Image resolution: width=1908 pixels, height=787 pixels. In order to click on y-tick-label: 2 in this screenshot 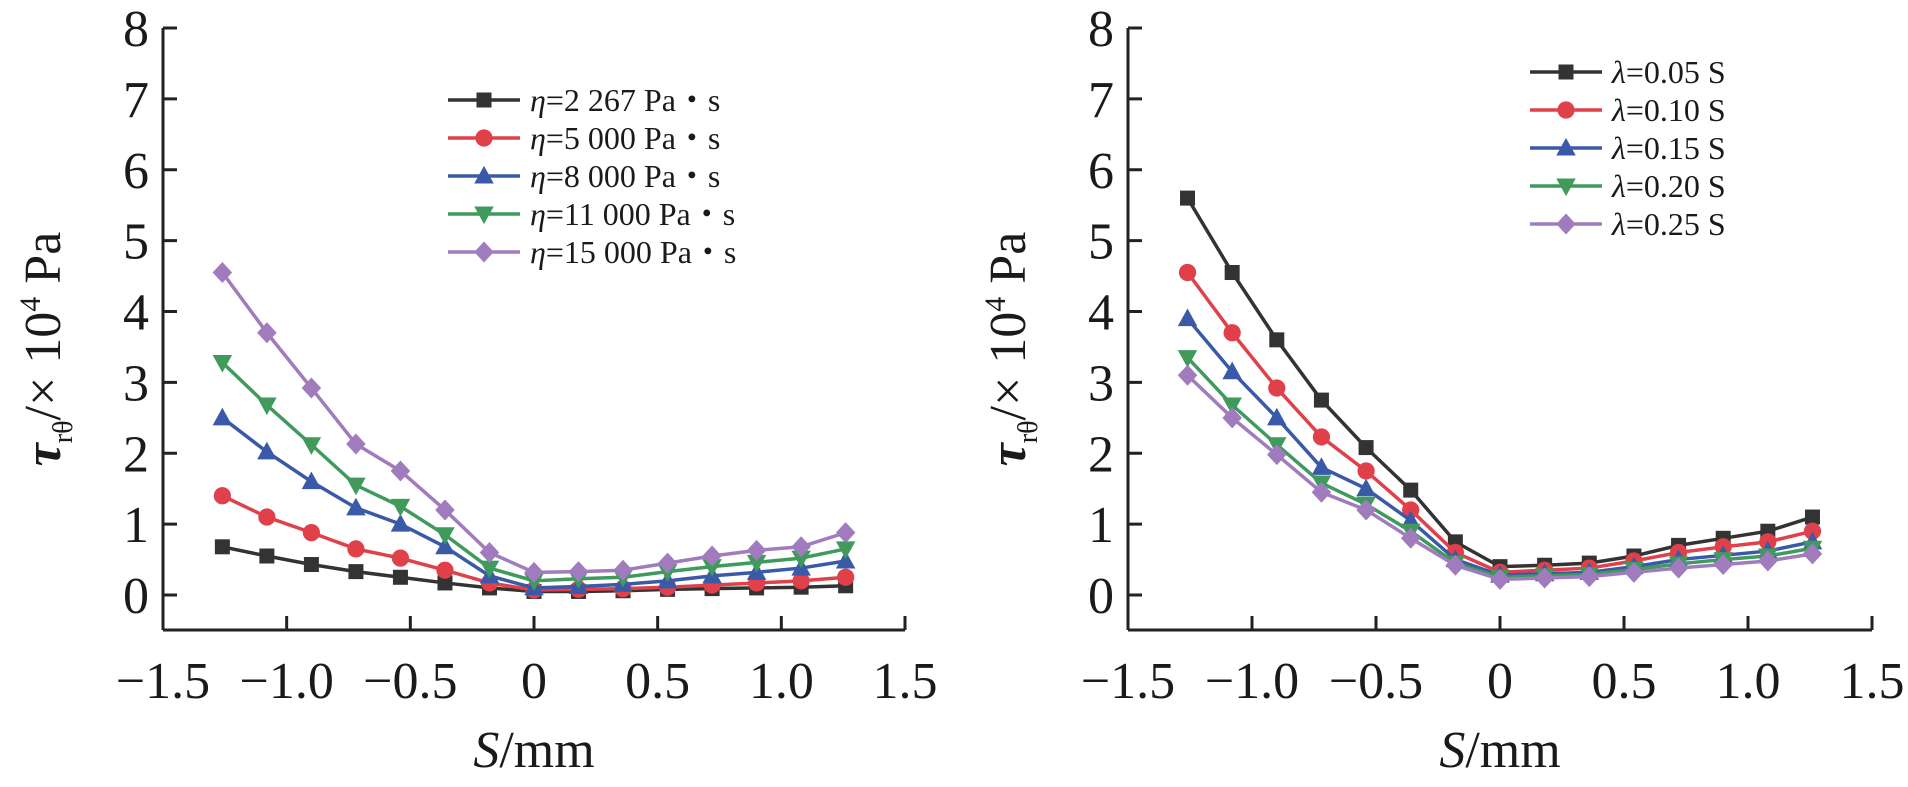, I will do `click(1101, 454)`.